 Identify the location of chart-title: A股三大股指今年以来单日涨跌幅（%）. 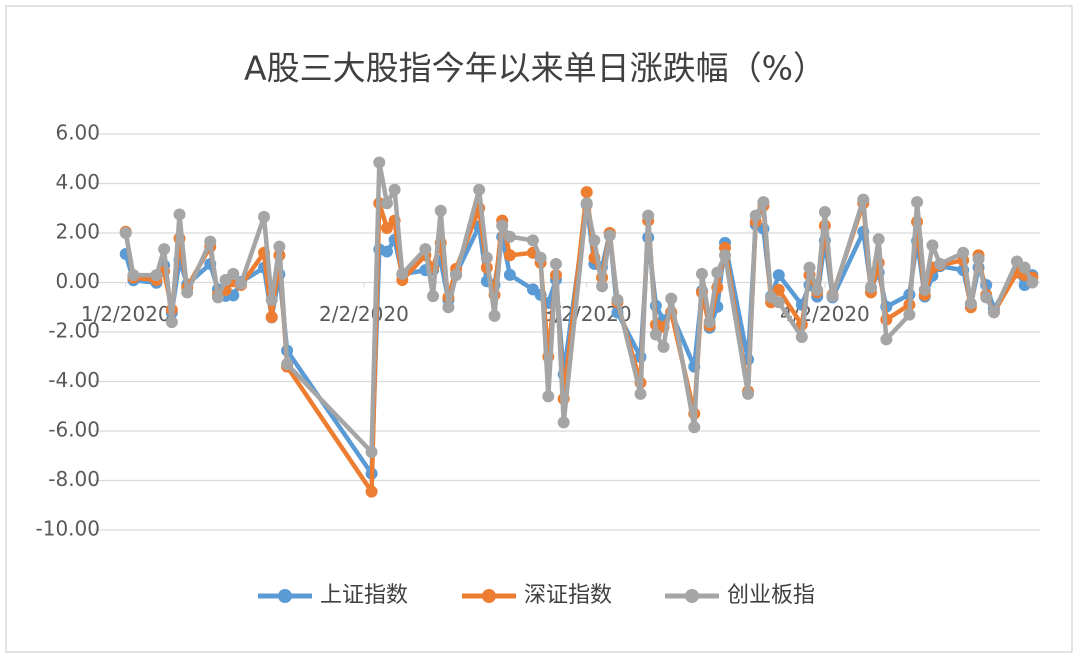
(535, 68).